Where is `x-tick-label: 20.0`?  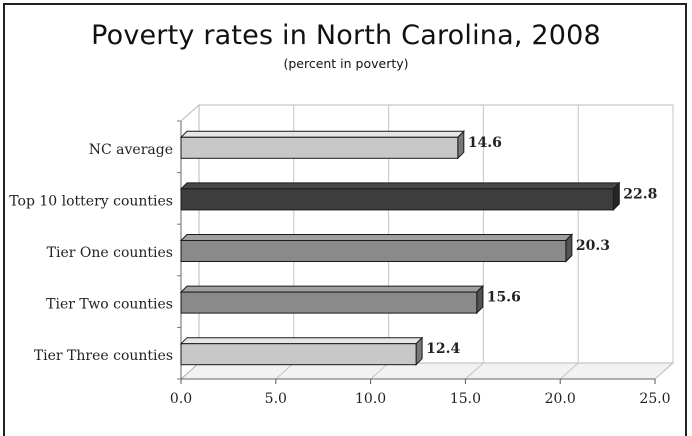 x-tick-label: 20.0 is located at coordinates (560, 399).